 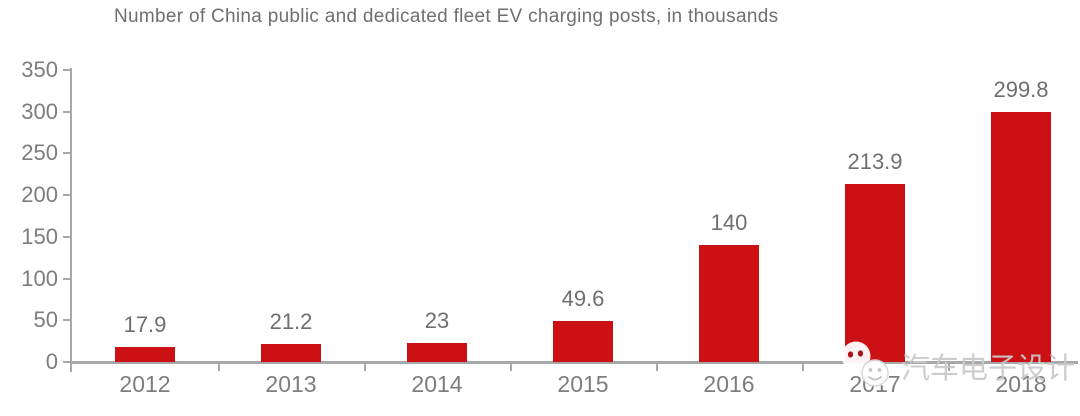 I want to click on value-label-2016: 140, so click(x=729, y=223).